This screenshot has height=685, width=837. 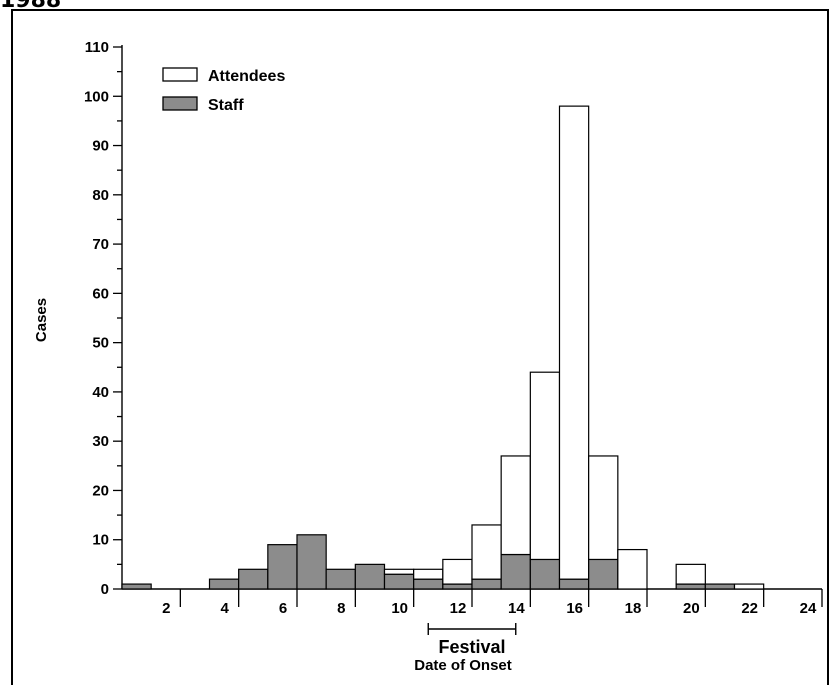 What do you see at coordinates (463, 665) in the screenshot?
I see `x-axis-title: Date of Onset` at bounding box center [463, 665].